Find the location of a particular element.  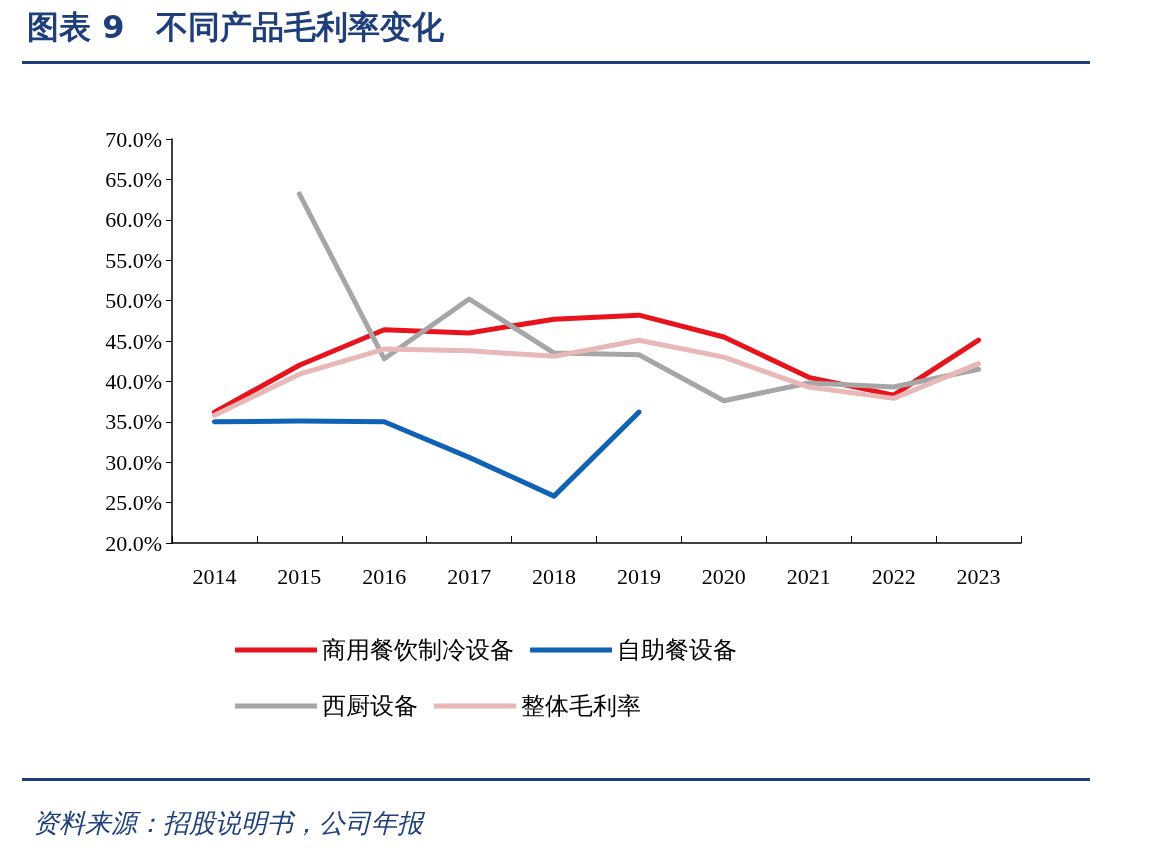

x-tick-label: 2014 is located at coordinates (214, 576).